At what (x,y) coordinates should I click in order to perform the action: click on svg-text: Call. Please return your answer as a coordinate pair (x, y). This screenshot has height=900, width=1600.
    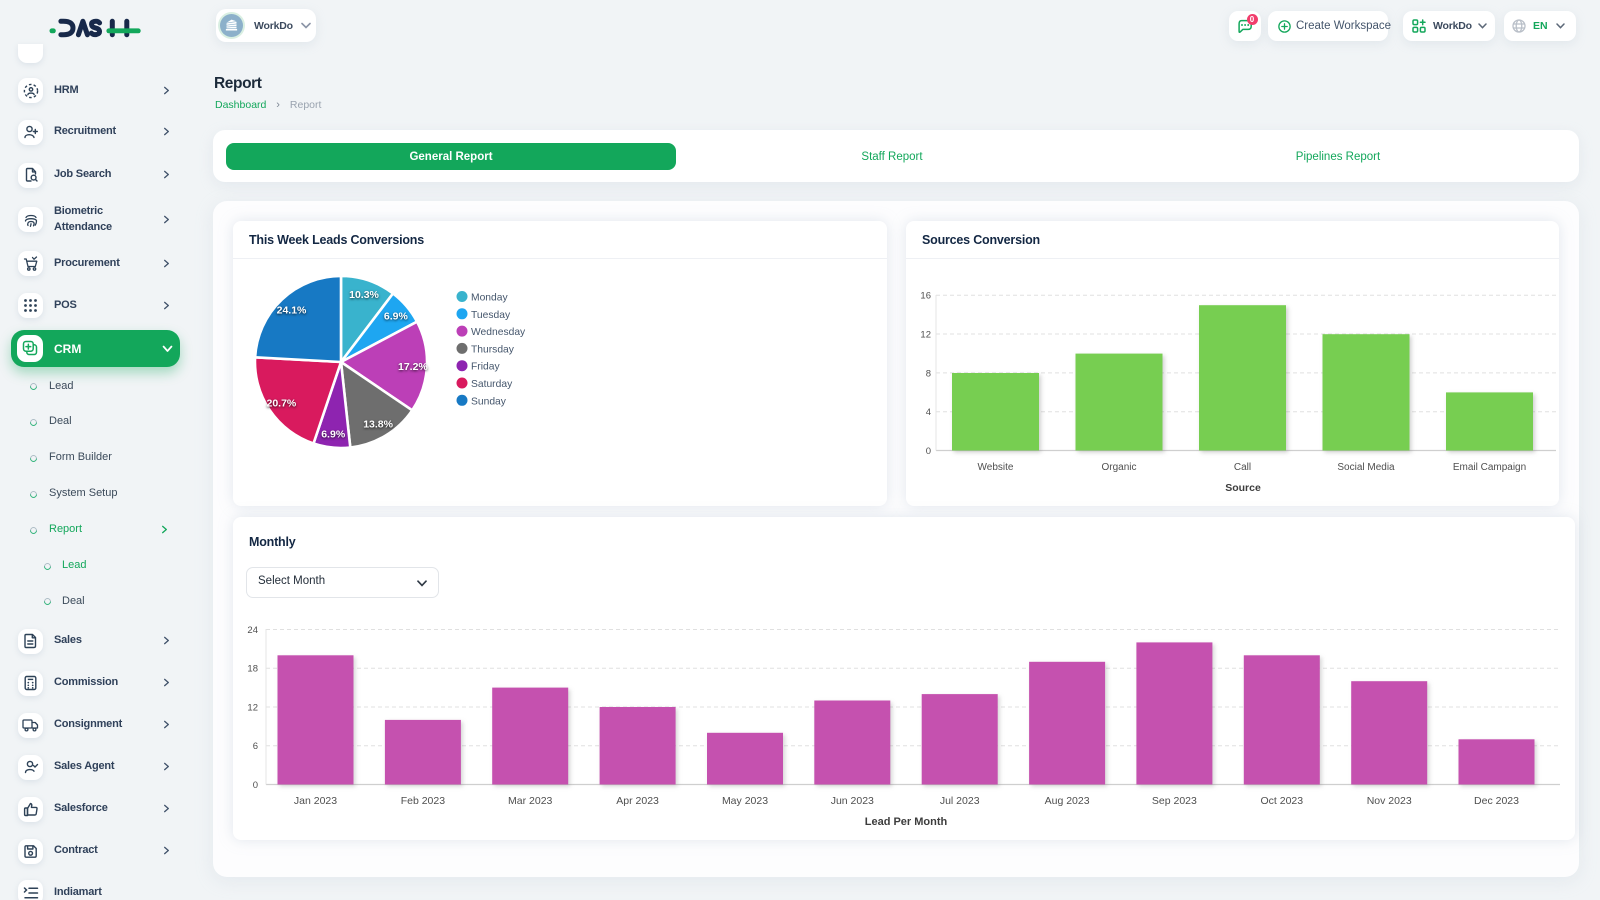
    Looking at the image, I should click on (1242, 467).